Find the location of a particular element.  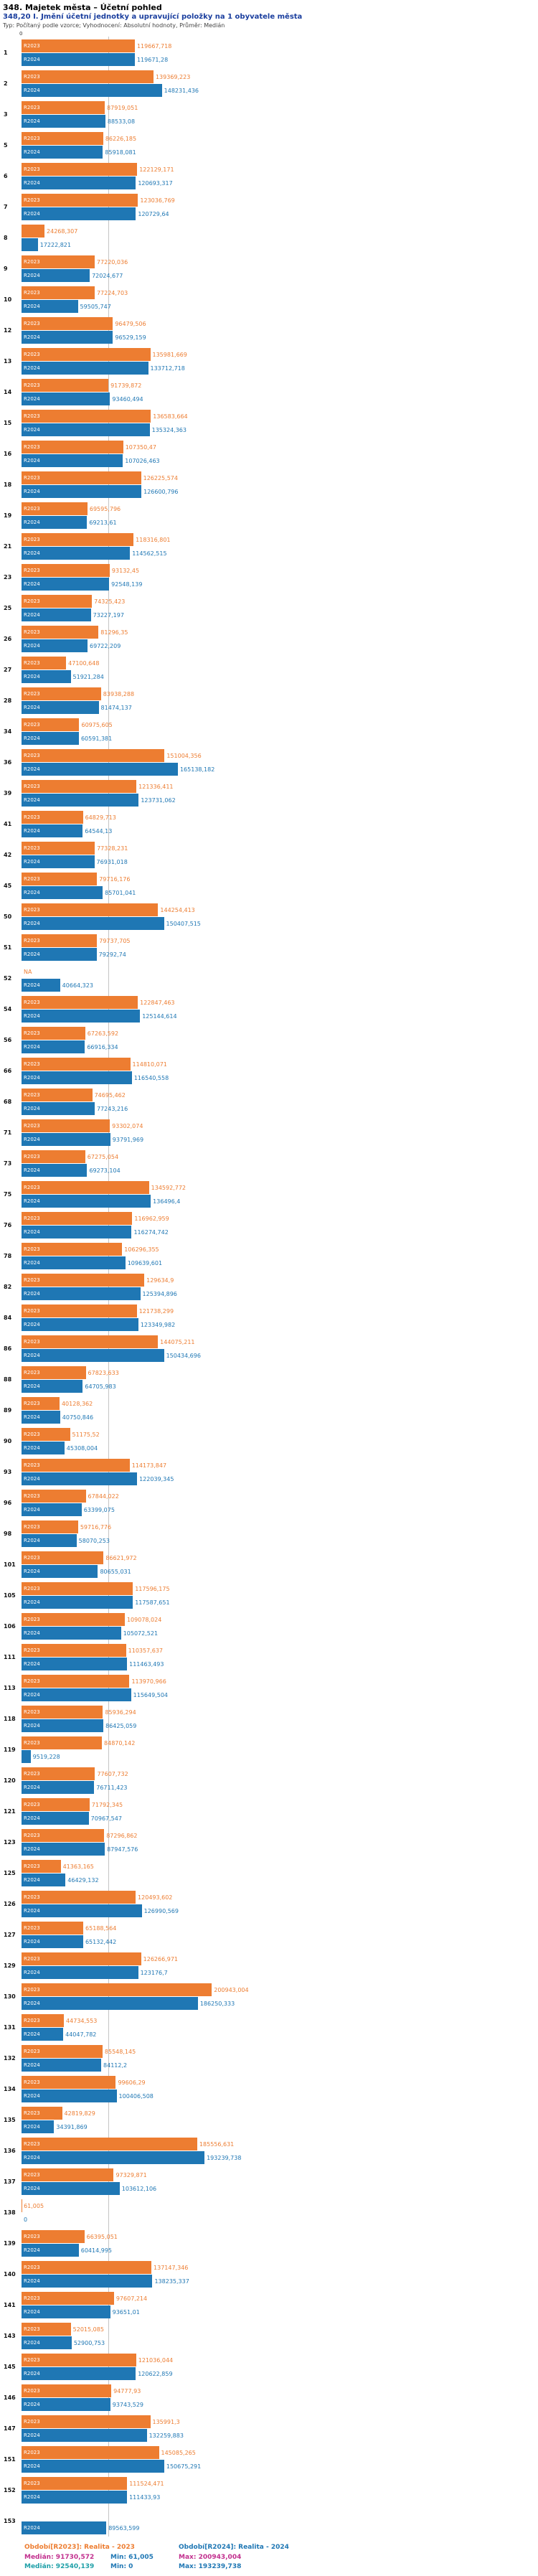

legend-item-r2023: Období[R2023]: Realita - 2023 is located at coordinates (101, 2547).